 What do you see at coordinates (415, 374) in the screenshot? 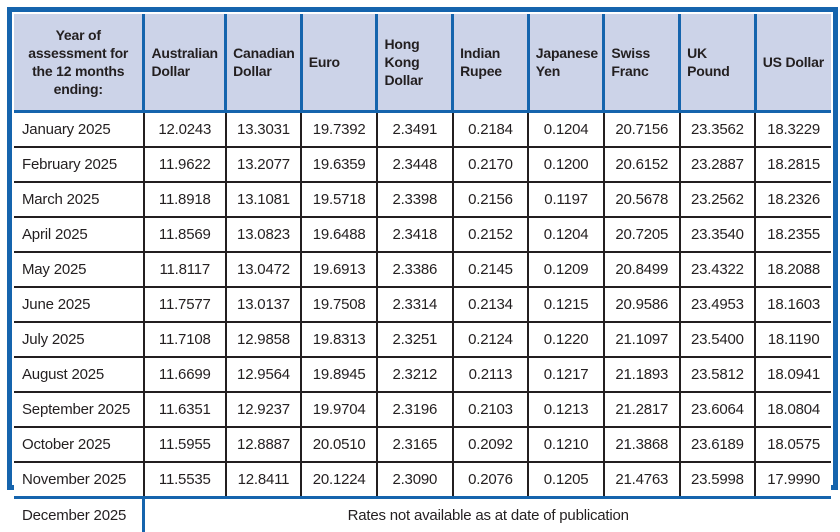
I see `rate-cell: 2.3212` at bounding box center [415, 374].